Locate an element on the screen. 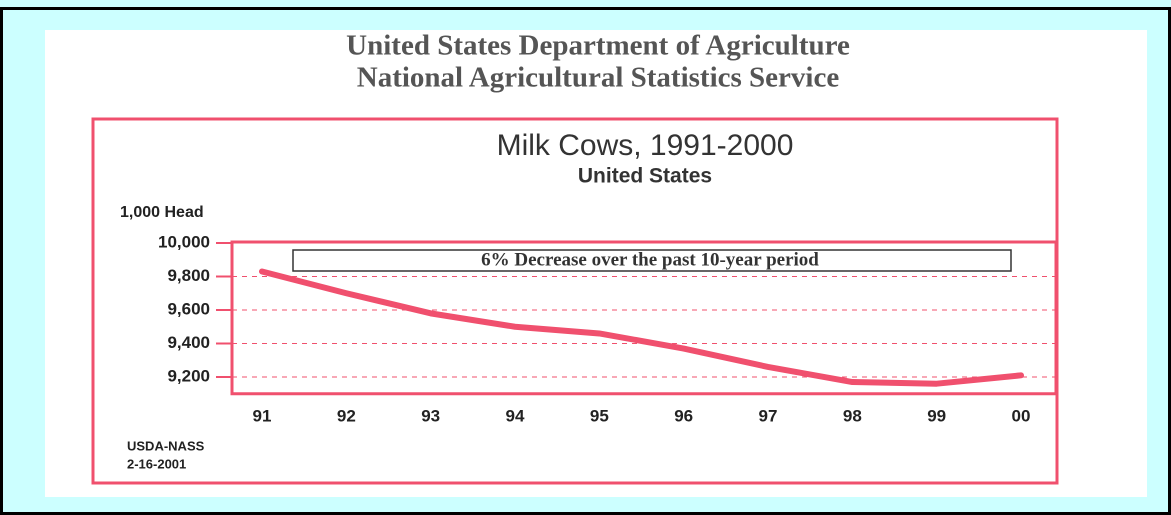  annotation-box is located at coordinates (652, 260).